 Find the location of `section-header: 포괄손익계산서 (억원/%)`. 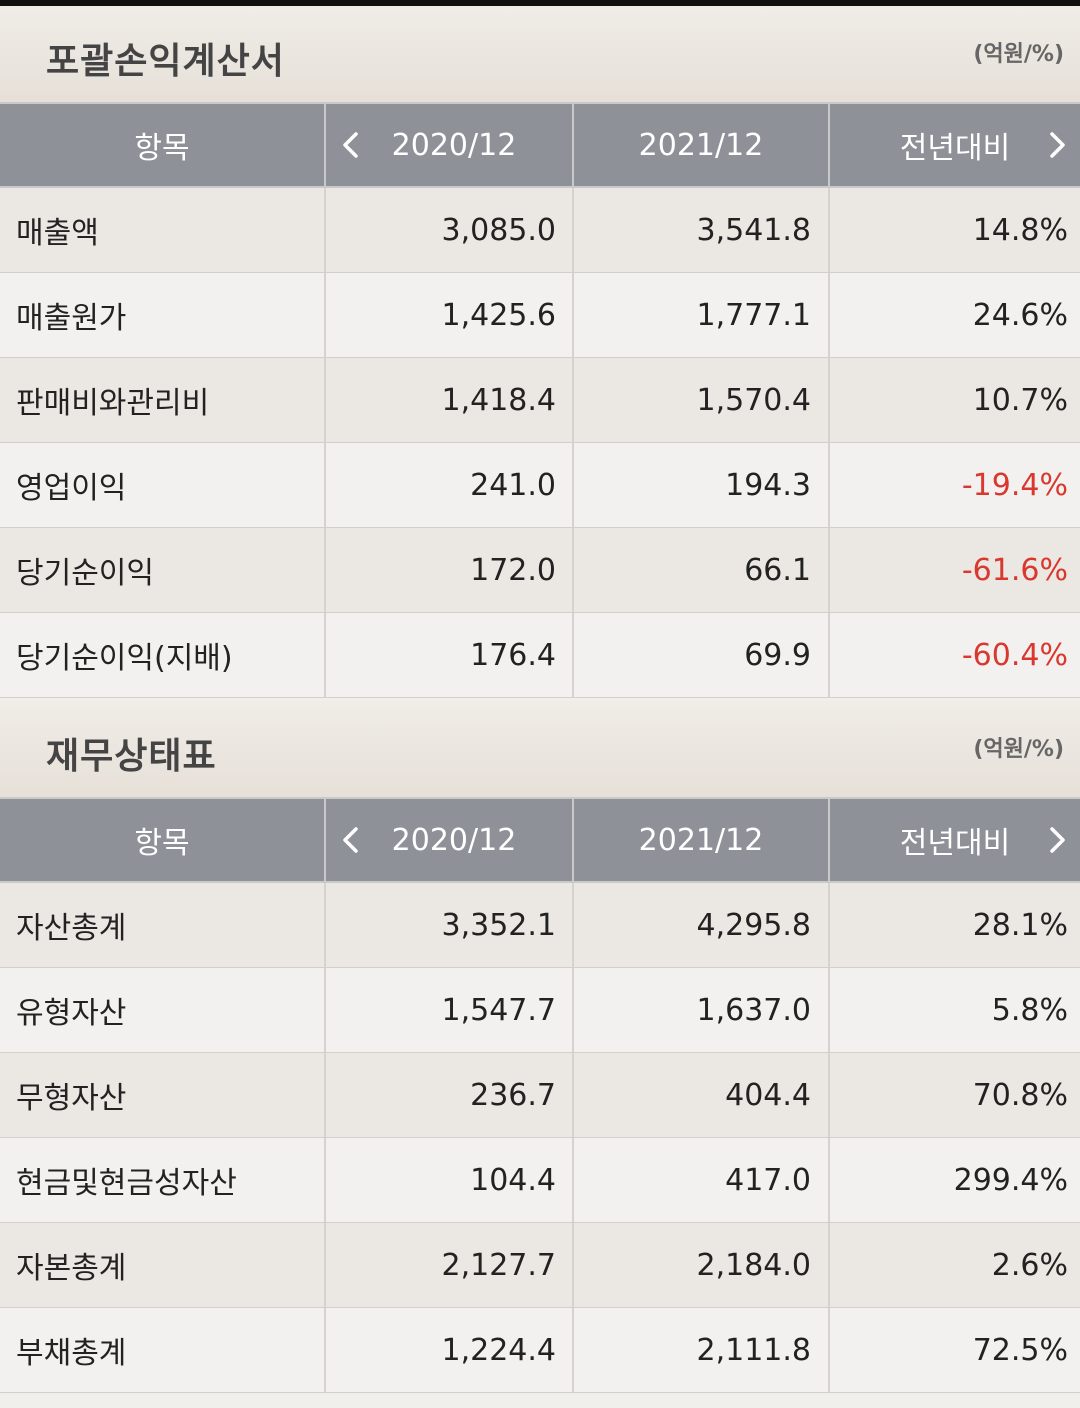

section-header: 포괄손익계산서 (억원/%) is located at coordinates (540, 54).